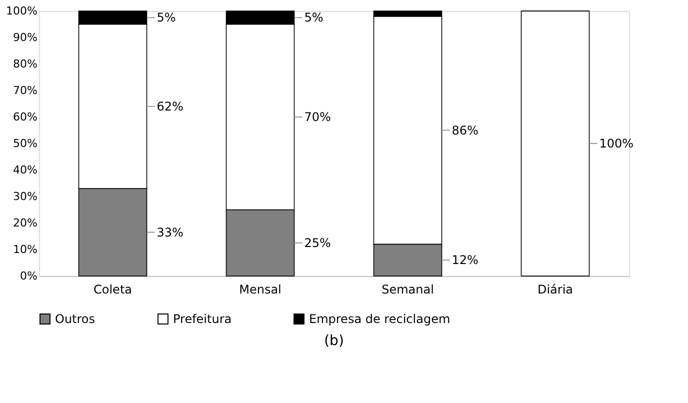  I want to click on y-tick-label: 20%, so click(25, 223).